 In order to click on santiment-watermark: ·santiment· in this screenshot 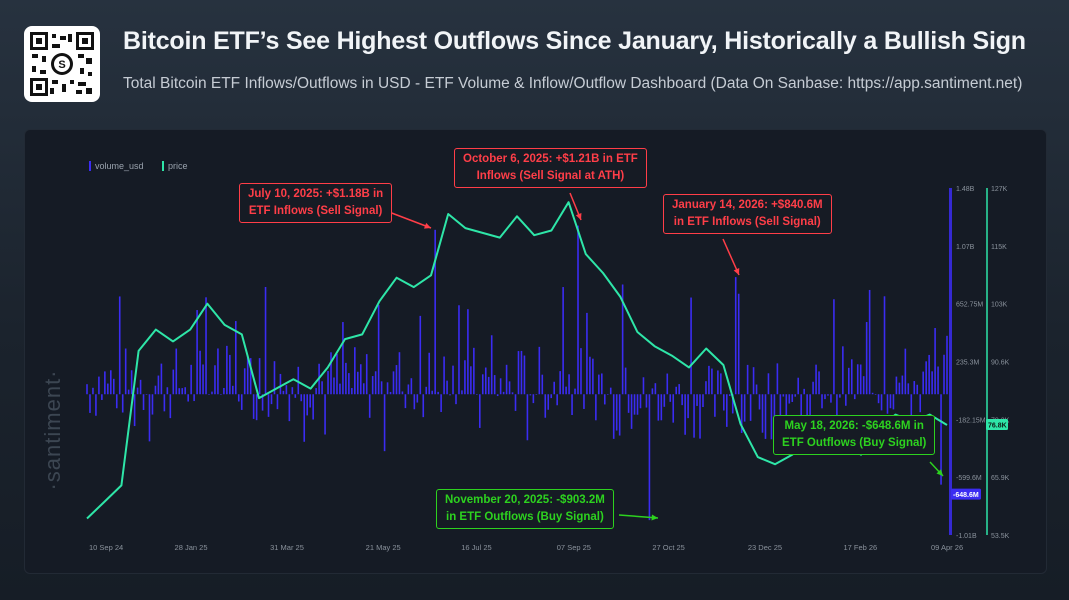, I will do `click(52, 430)`.